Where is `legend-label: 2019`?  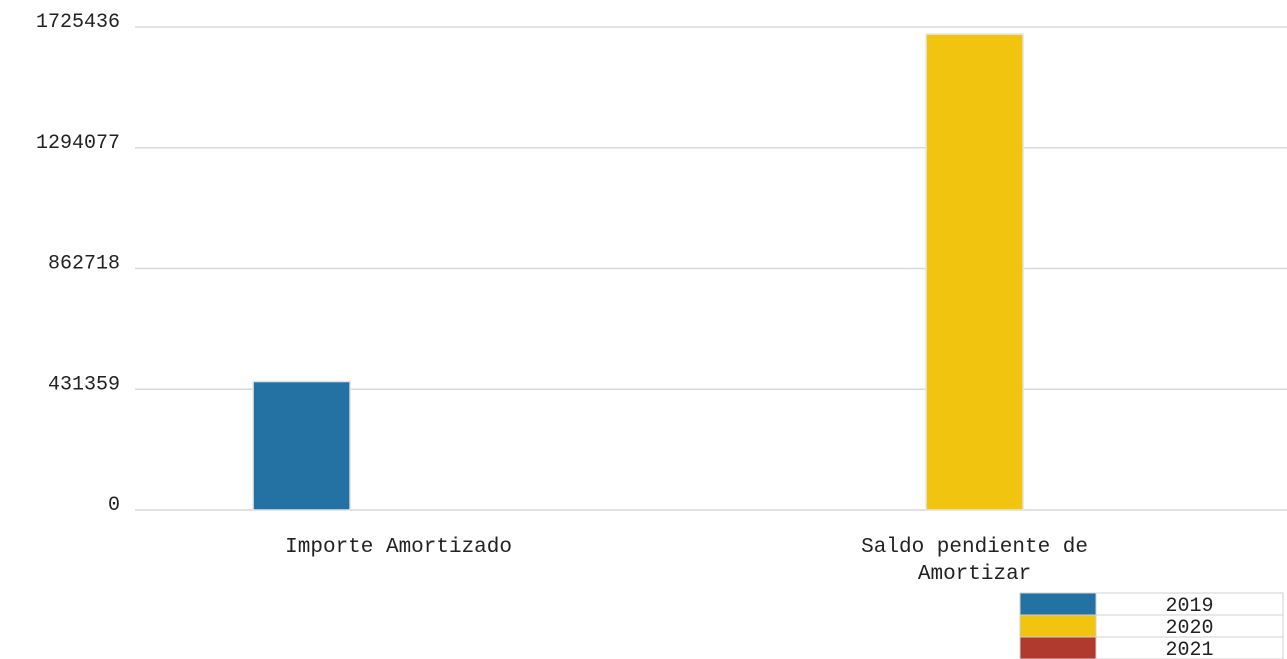 legend-label: 2019 is located at coordinates (1189, 606).